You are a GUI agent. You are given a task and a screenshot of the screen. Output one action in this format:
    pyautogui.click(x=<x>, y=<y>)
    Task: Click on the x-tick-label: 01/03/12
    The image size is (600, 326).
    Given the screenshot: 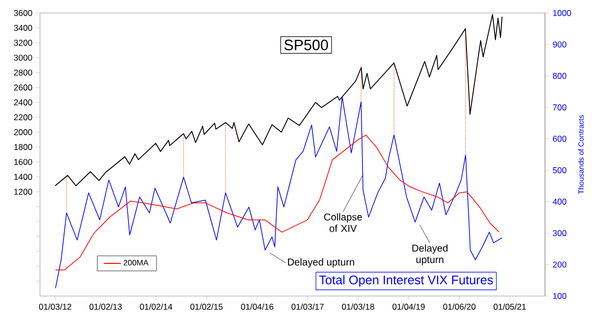 What is the action you would take?
    pyautogui.click(x=55, y=307)
    